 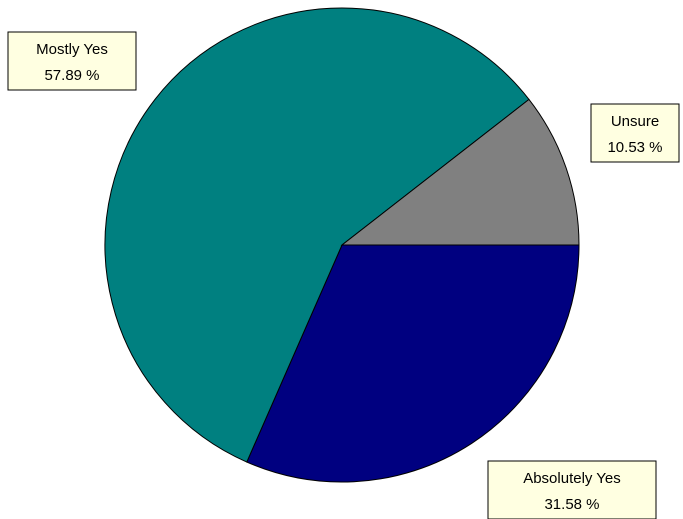 What do you see at coordinates (635, 133) in the screenshot?
I see `label-unsure: Unsure 10.53 %` at bounding box center [635, 133].